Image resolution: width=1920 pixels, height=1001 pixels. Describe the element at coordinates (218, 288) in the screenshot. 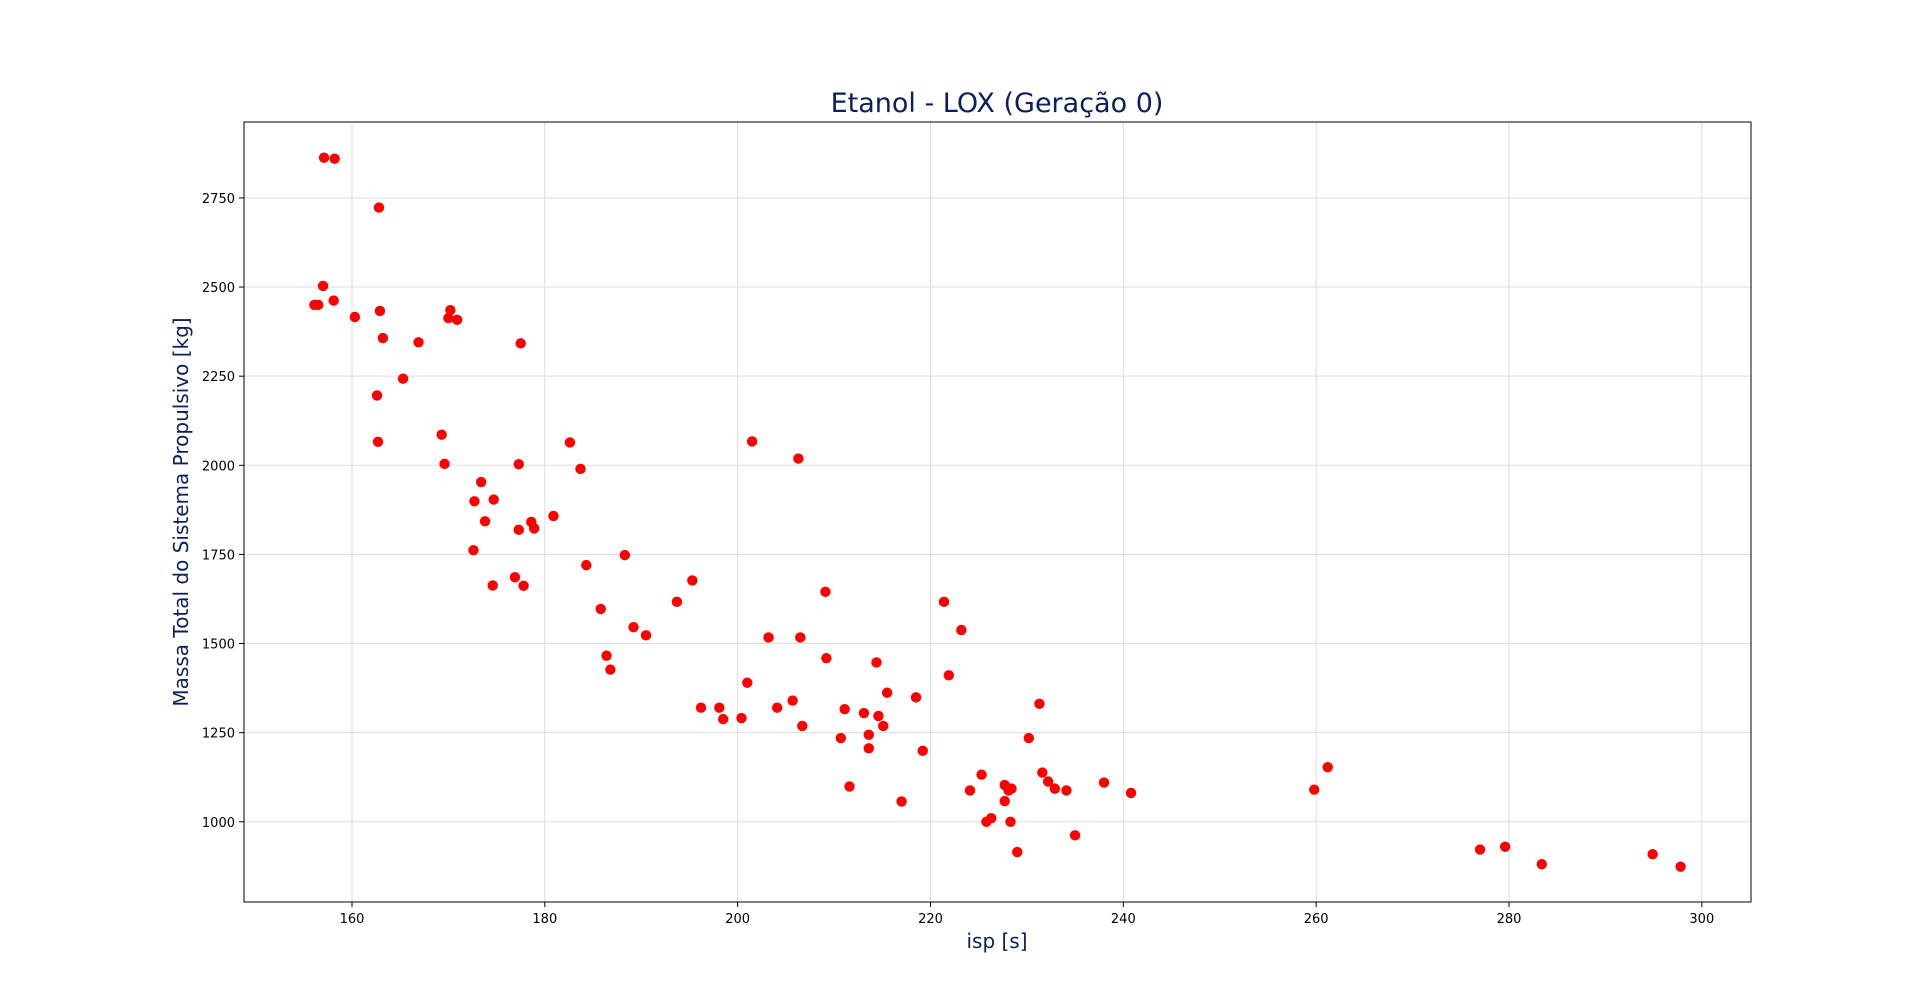

I see `y-tick-label: 2500` at that location.